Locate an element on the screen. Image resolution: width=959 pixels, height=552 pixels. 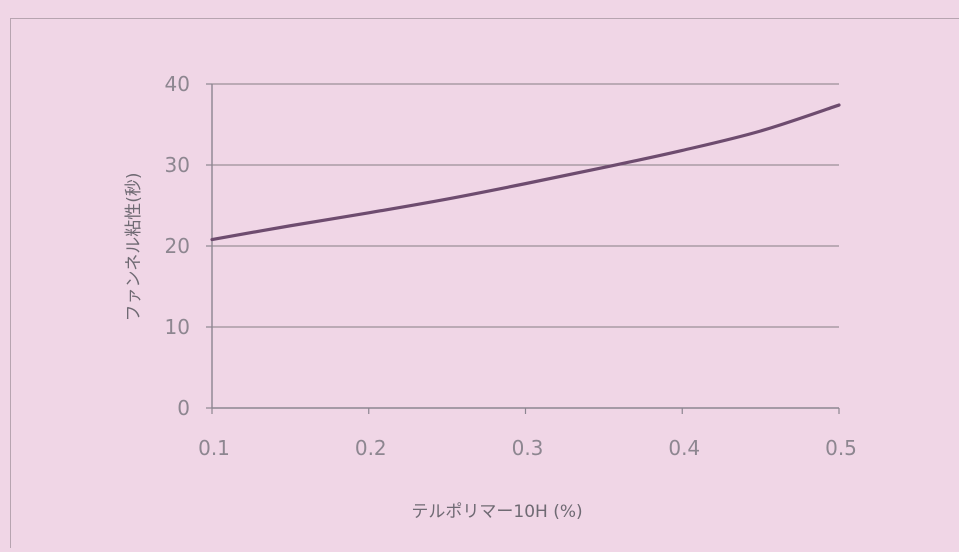
y-axis-title: ファンネル粘性(秒) is located at coordinates (134, 247).